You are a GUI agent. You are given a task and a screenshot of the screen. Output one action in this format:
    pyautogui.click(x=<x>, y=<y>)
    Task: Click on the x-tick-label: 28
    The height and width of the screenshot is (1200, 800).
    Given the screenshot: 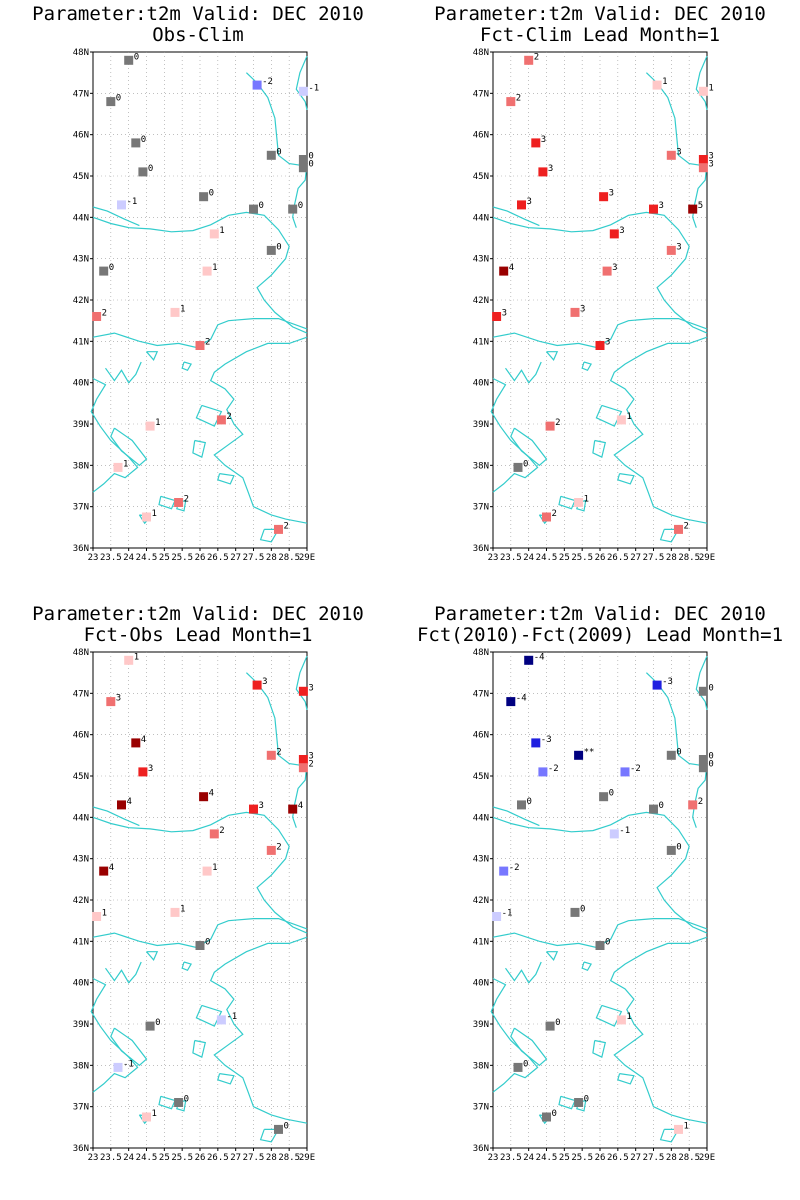 What is the action you would take?
    pyautogui.click(x=671, y=1158)
    